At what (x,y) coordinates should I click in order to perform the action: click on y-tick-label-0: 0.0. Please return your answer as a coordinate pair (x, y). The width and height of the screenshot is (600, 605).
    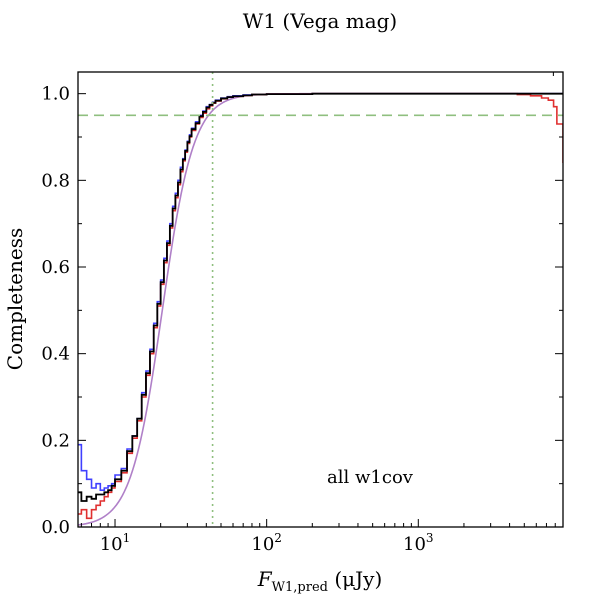
    Looking at the image, I should click on (55, 527).